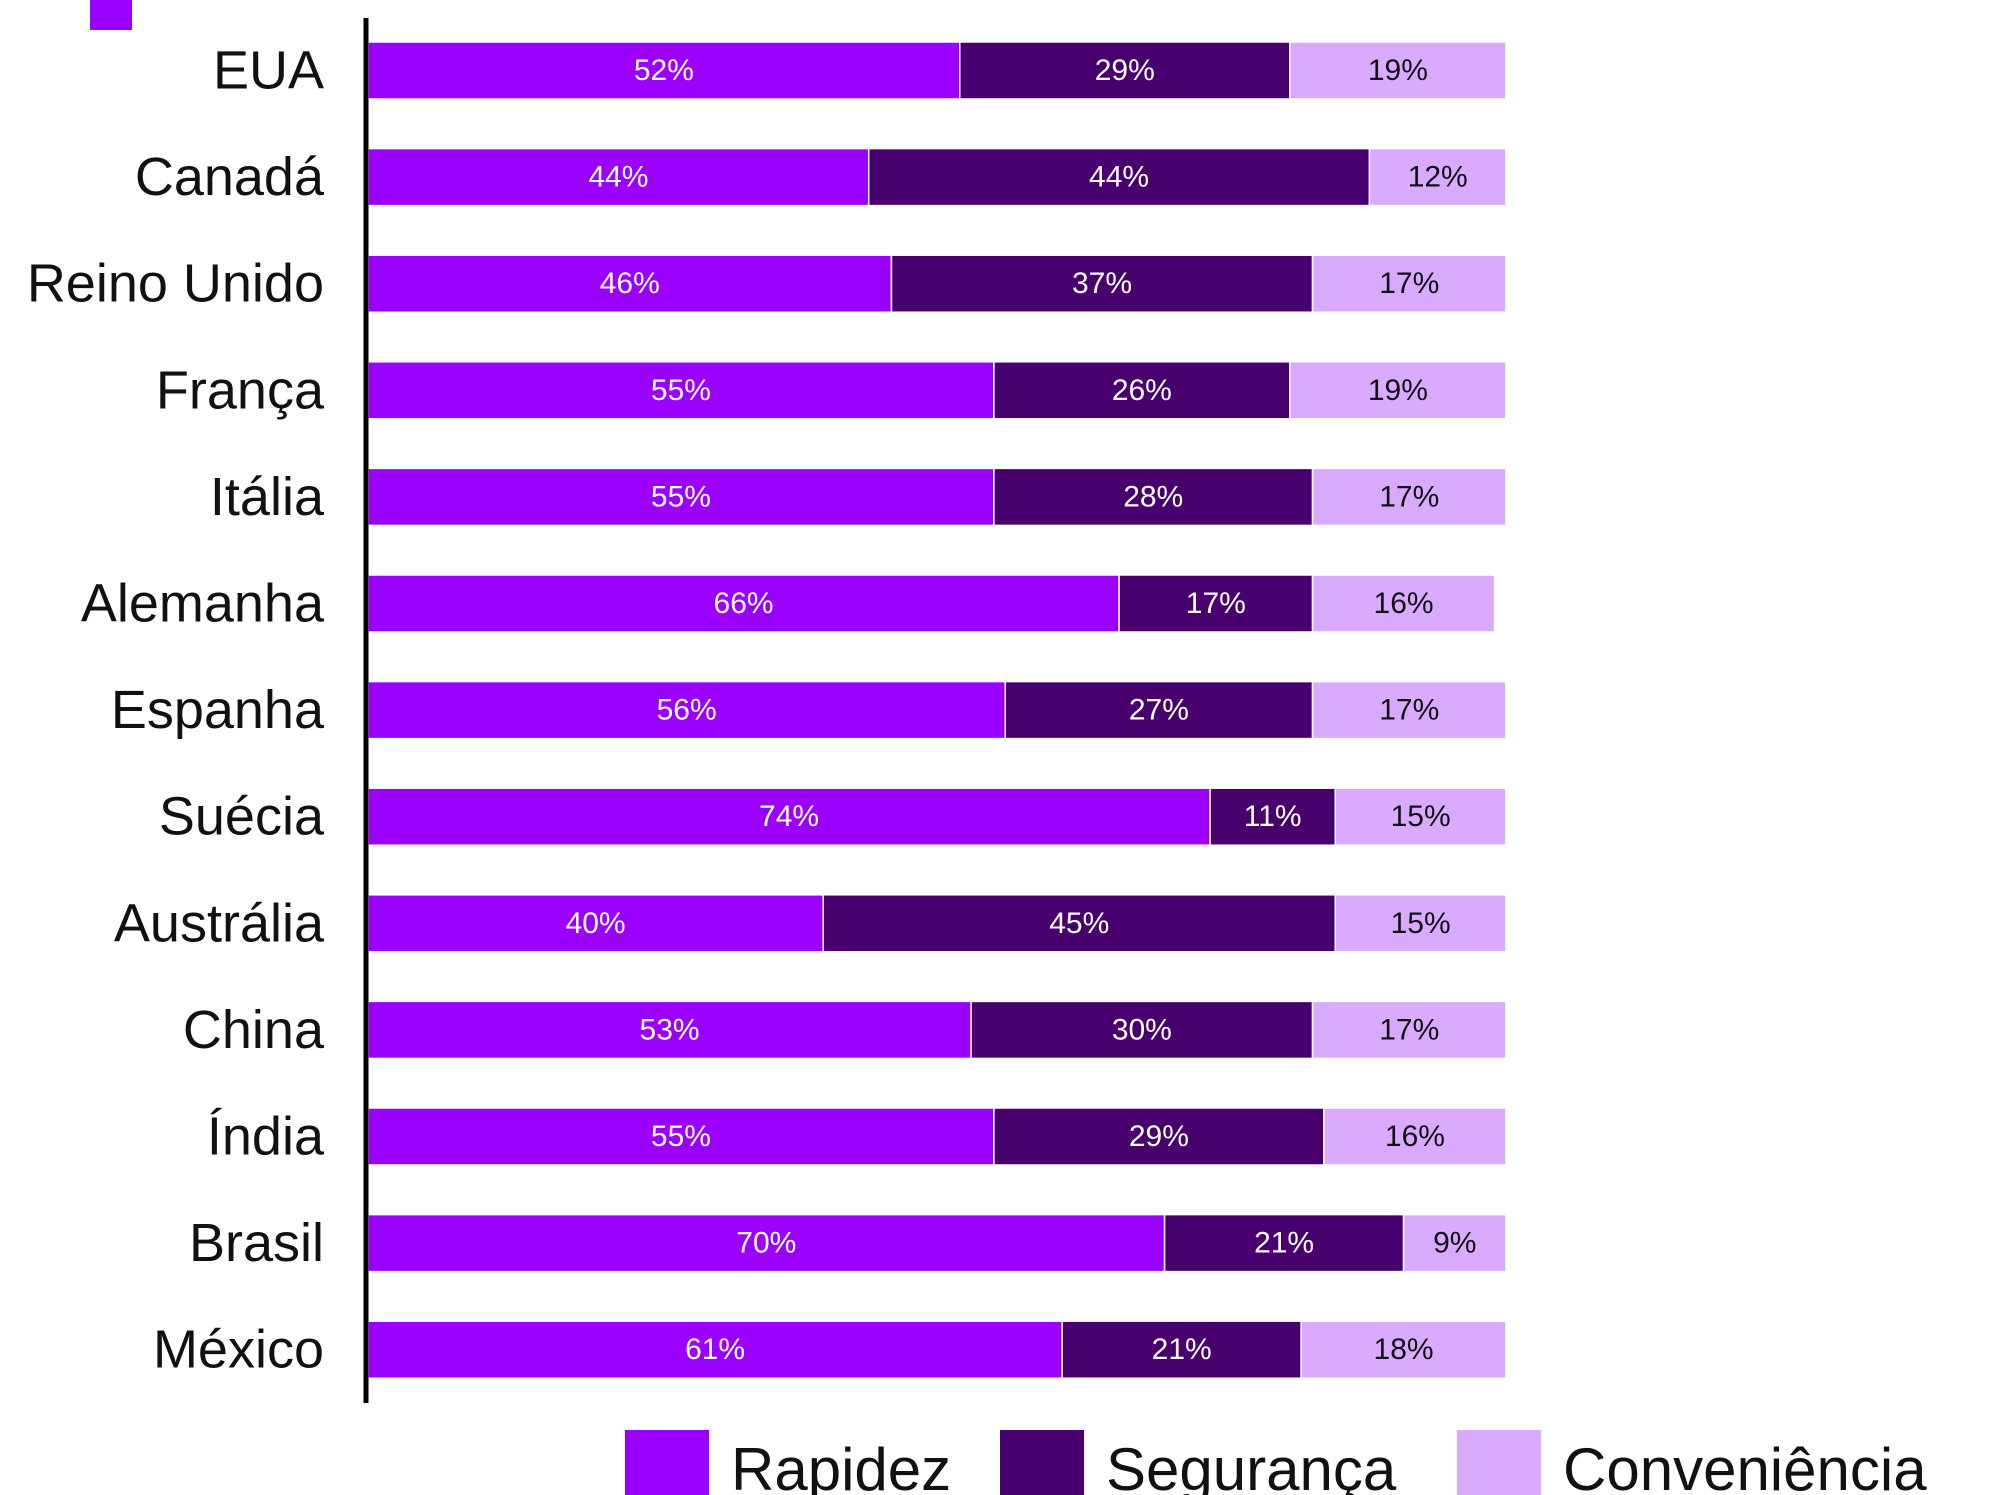 The width and height of the screenshot is (1994, 1495). I want to click on category-label: Brasil, so click(256, 1243).